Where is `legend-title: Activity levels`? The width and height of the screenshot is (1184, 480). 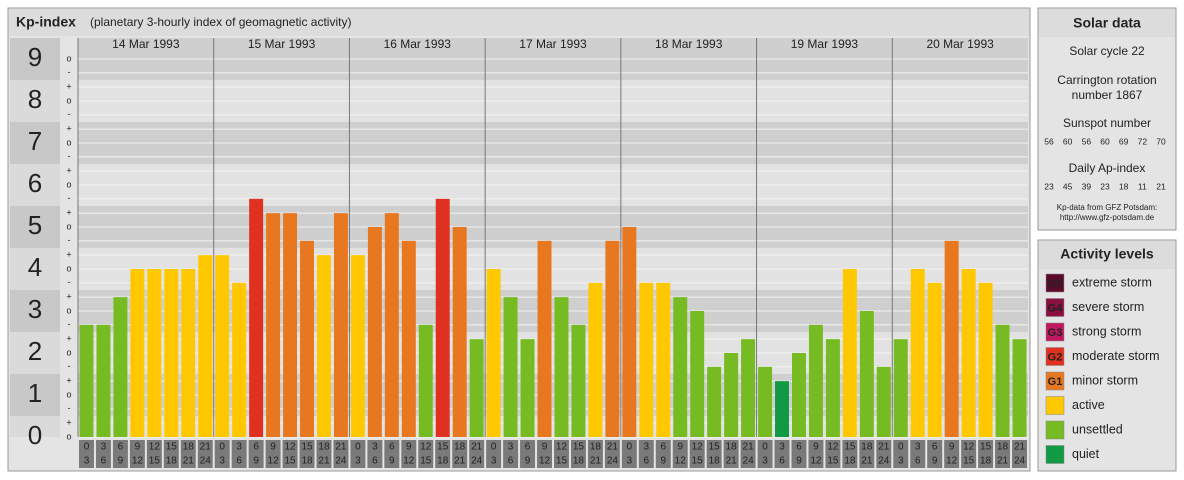
legend-title: Activity levels is located at coordinates (1107, 254).